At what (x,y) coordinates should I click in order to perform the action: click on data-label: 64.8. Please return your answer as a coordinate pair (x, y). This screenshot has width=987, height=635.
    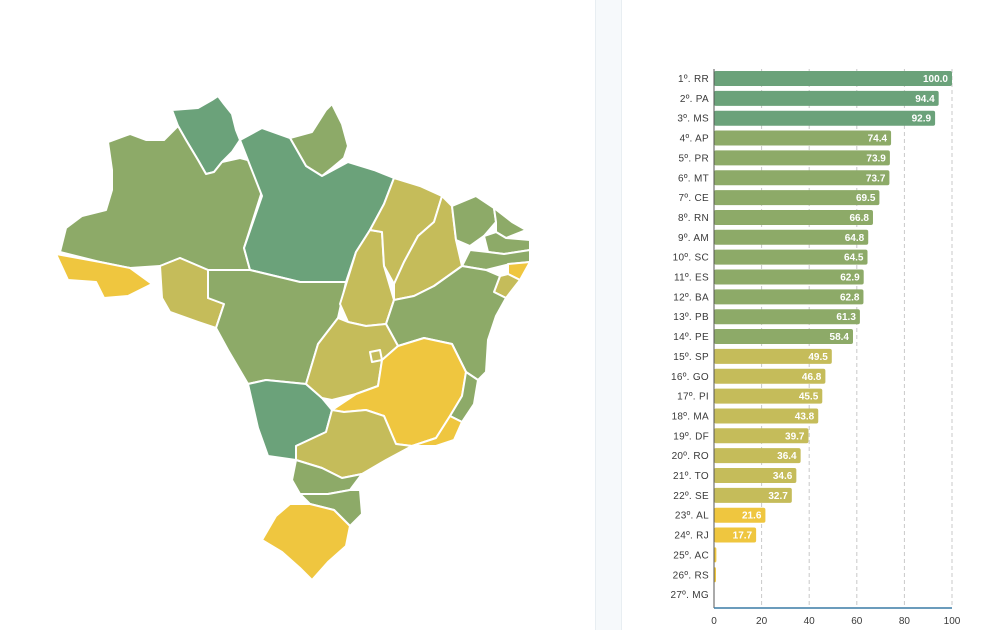
    Looking at the image, I should click on (855, 238).